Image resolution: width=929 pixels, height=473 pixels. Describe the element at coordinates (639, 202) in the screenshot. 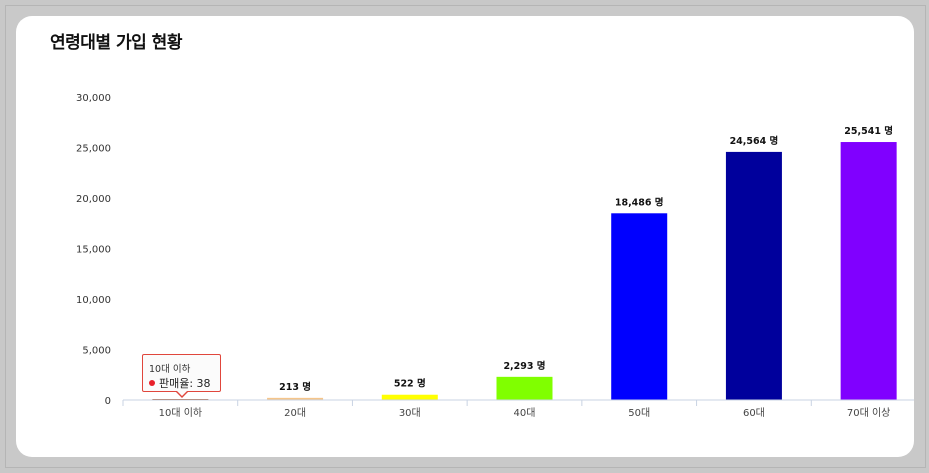

I see `data-label: 18,486 명` at that location.